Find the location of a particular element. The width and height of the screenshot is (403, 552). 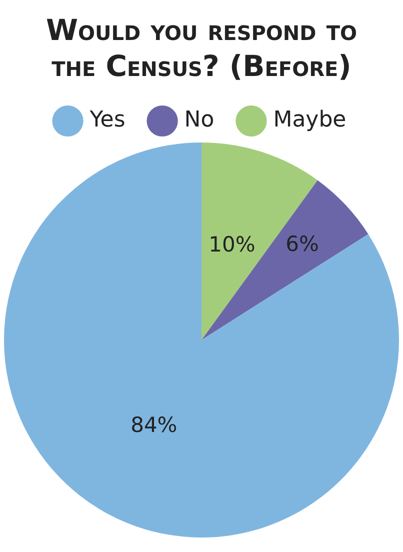

legend-label: No is located at coordinates (199, 120).